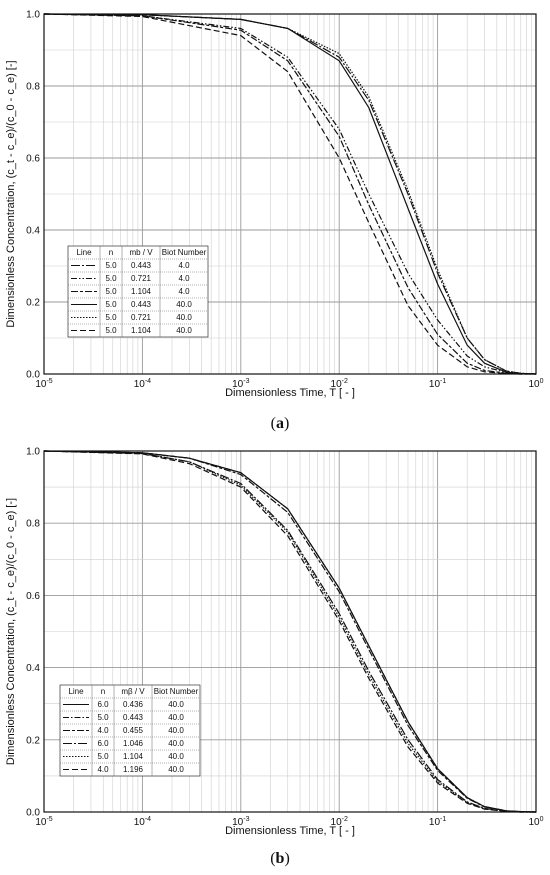  What do you see at coordinates (133, 743) in the screenshot?
I see `legend-cell: 1.046` at bounding box center [133, 743].